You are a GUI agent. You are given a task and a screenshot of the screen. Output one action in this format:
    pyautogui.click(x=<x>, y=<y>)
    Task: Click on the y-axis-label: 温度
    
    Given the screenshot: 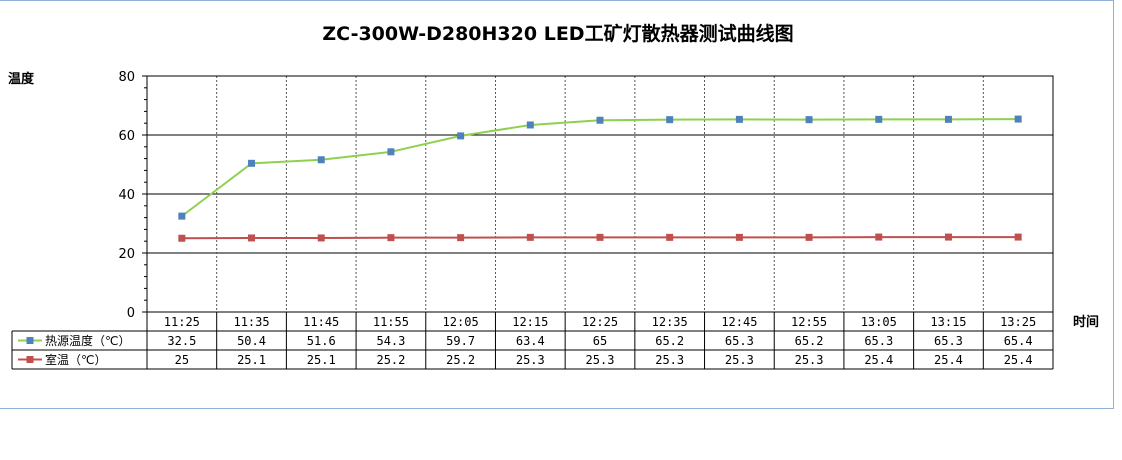 What is the action you would take?
    pyautogui.click(x=21, y=79)
    